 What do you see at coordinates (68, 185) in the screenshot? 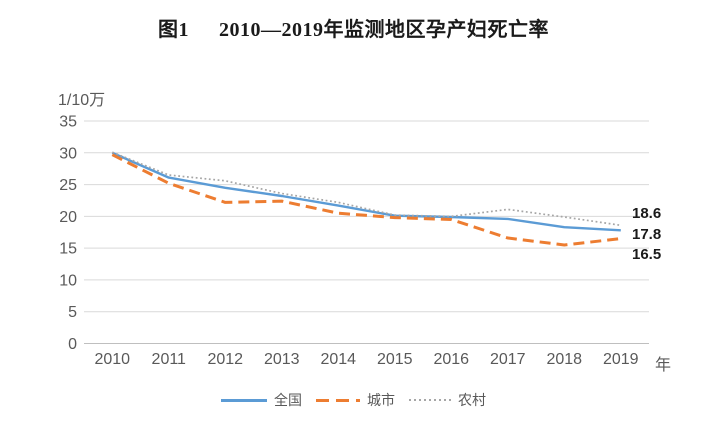
I see `y-tick-label: 25` at bounding box center [68, 185].